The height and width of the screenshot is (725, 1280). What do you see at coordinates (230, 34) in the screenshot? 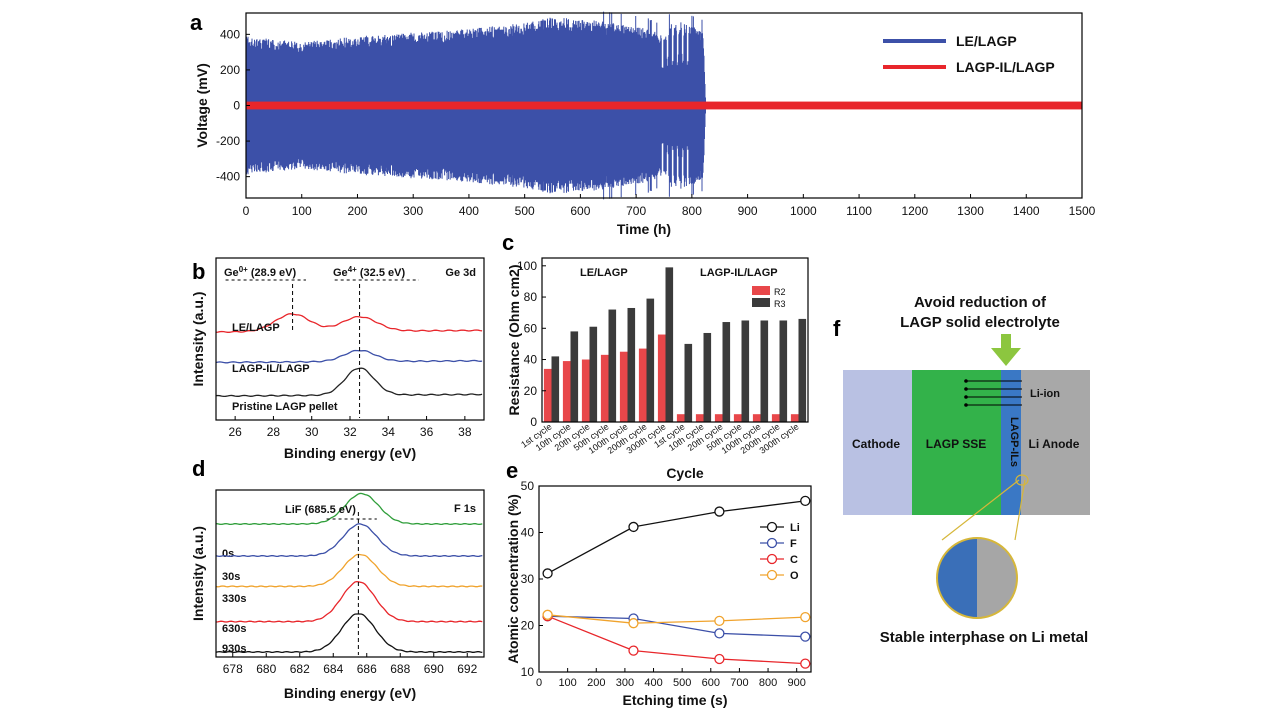
I see `y-tick-label-a: 400` at bounding box center [230, 34].